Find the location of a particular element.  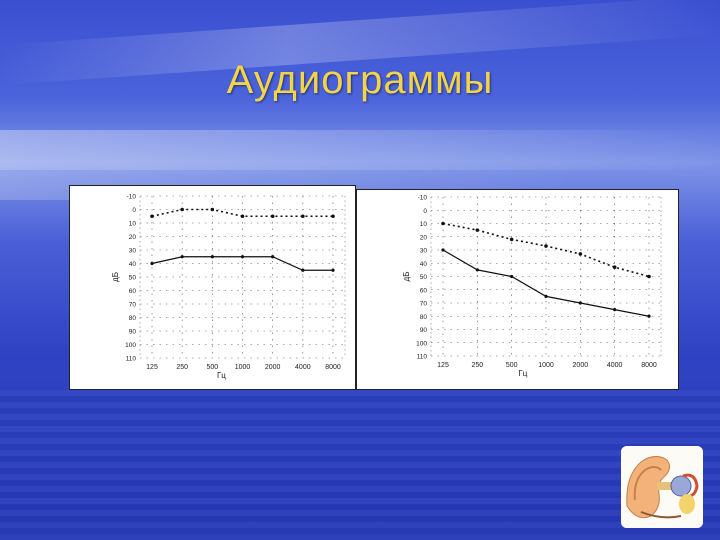

slide-title: Аудиограммы is located at coordinates (360, 80).